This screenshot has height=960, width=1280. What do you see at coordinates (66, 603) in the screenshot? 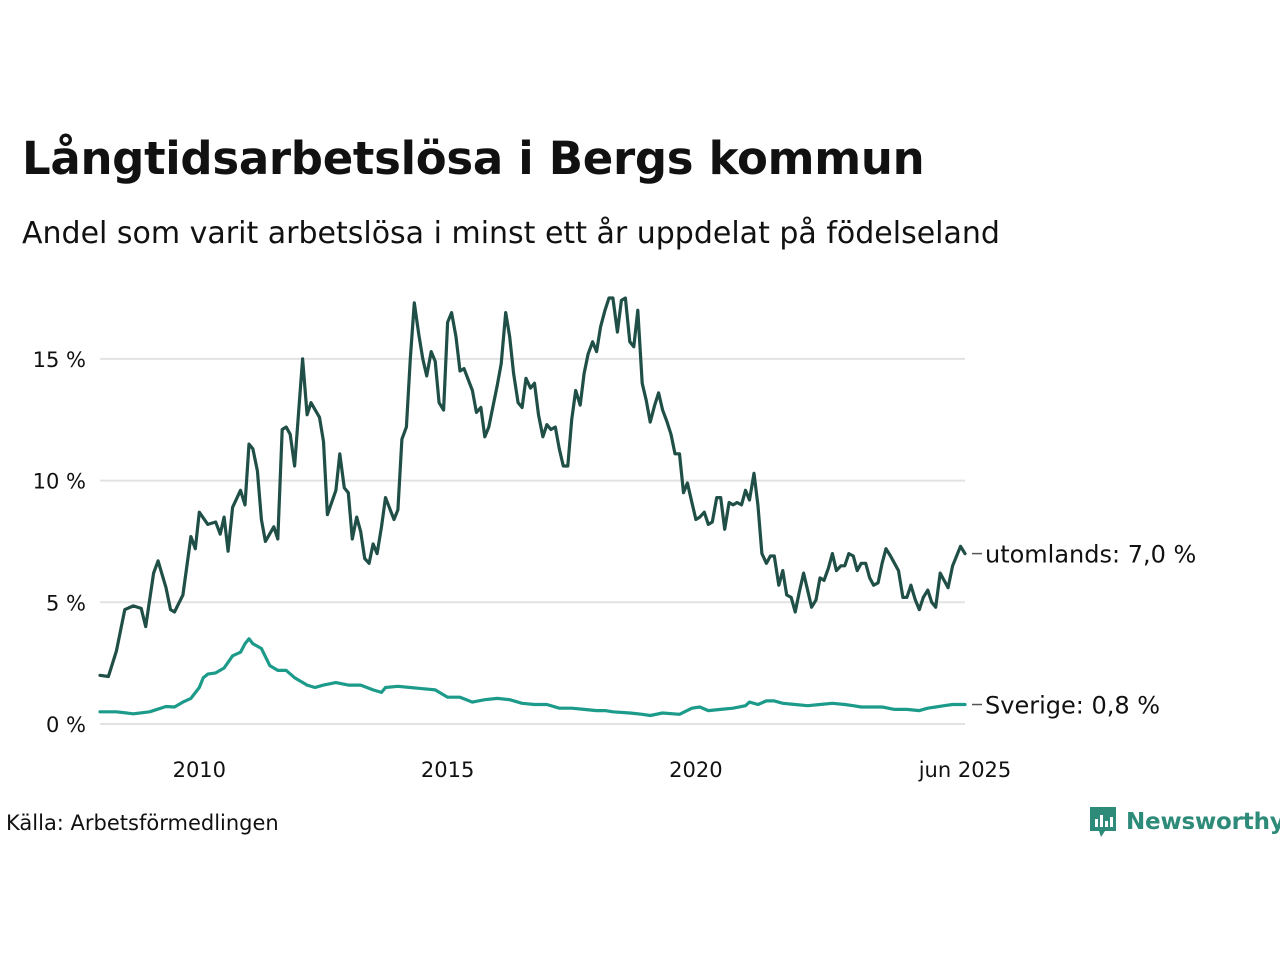
I see `y-tick-label: 5 %` at bounding box center [66, 603].